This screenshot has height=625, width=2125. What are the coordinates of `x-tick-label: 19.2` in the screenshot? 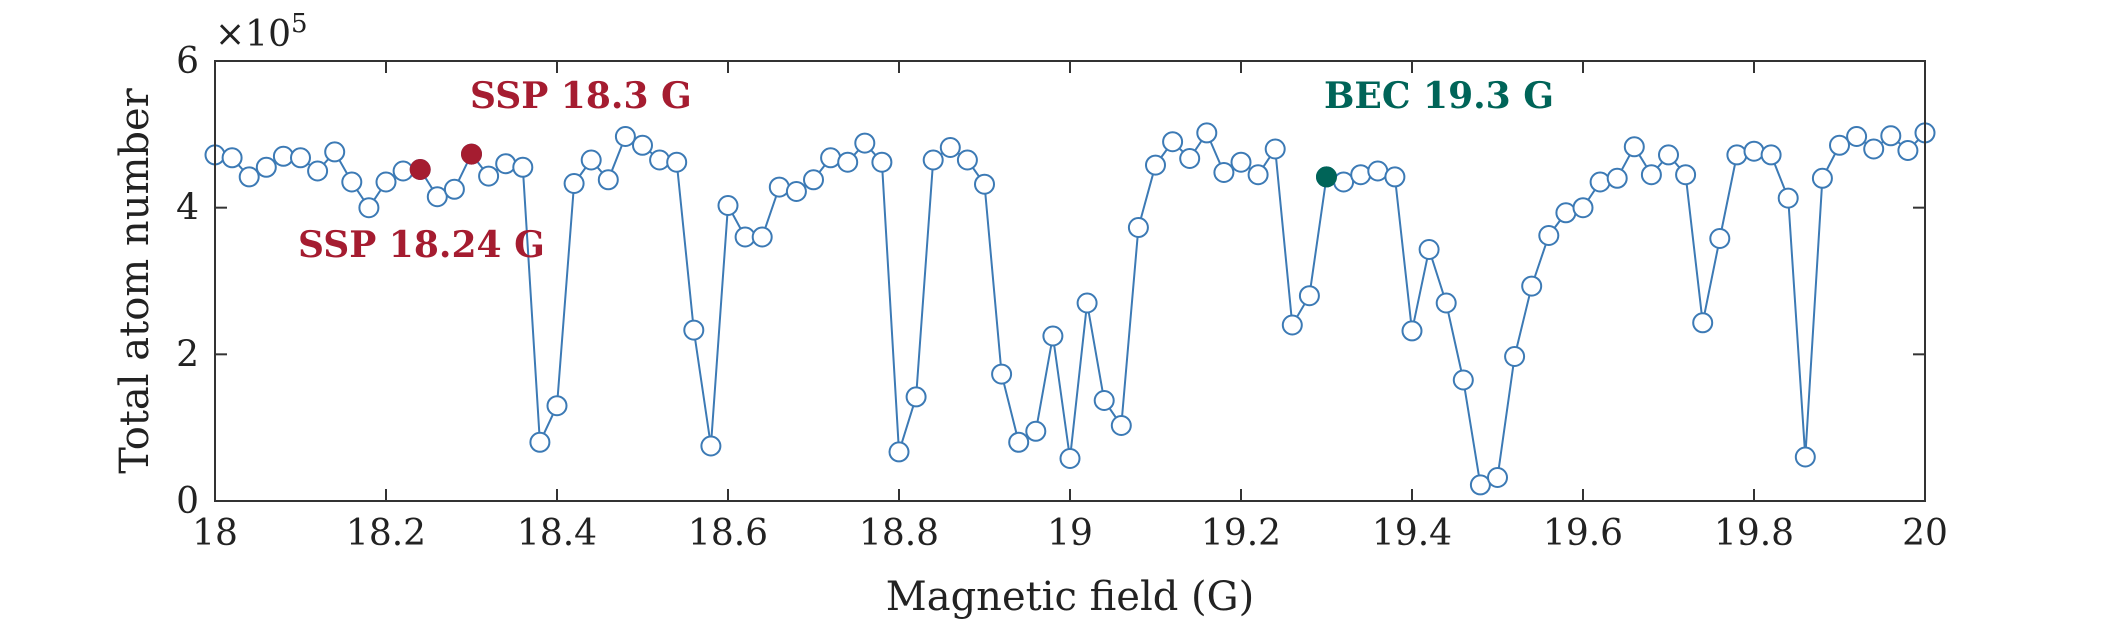 It's located at (1241, 533).